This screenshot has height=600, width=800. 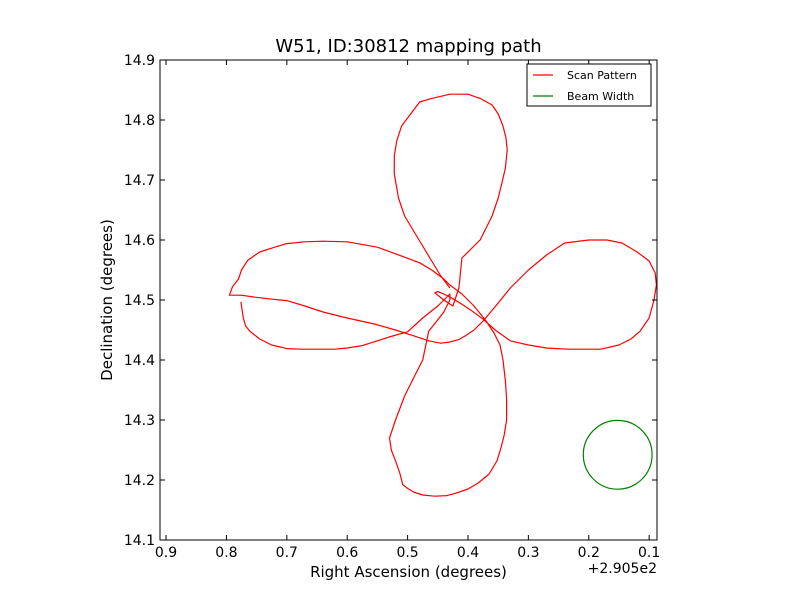 I want to click on y-tick-label: 14.6, so click(x=139, y=241).